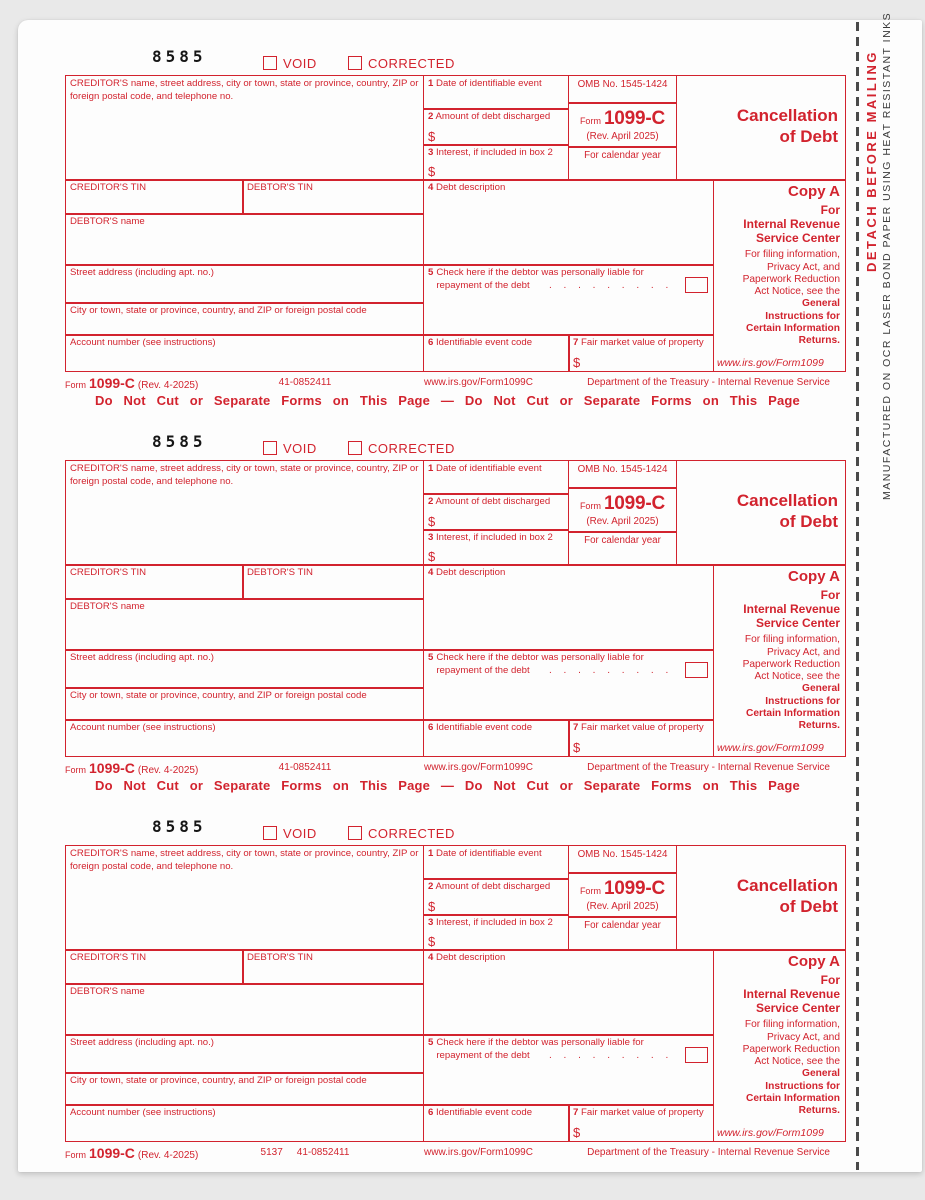  I want to click on box3-dollar-sign: $, so click(432, 941).